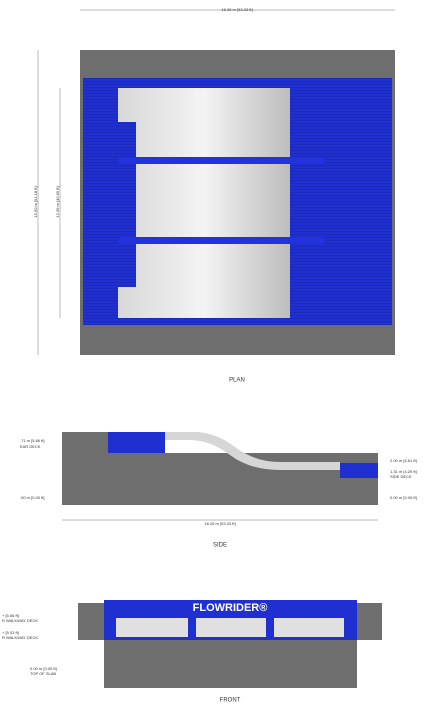  Describe the element at coordinates (10, 632) in the screenshot. I see `dim-label: + [5.03 ft]` at that location.